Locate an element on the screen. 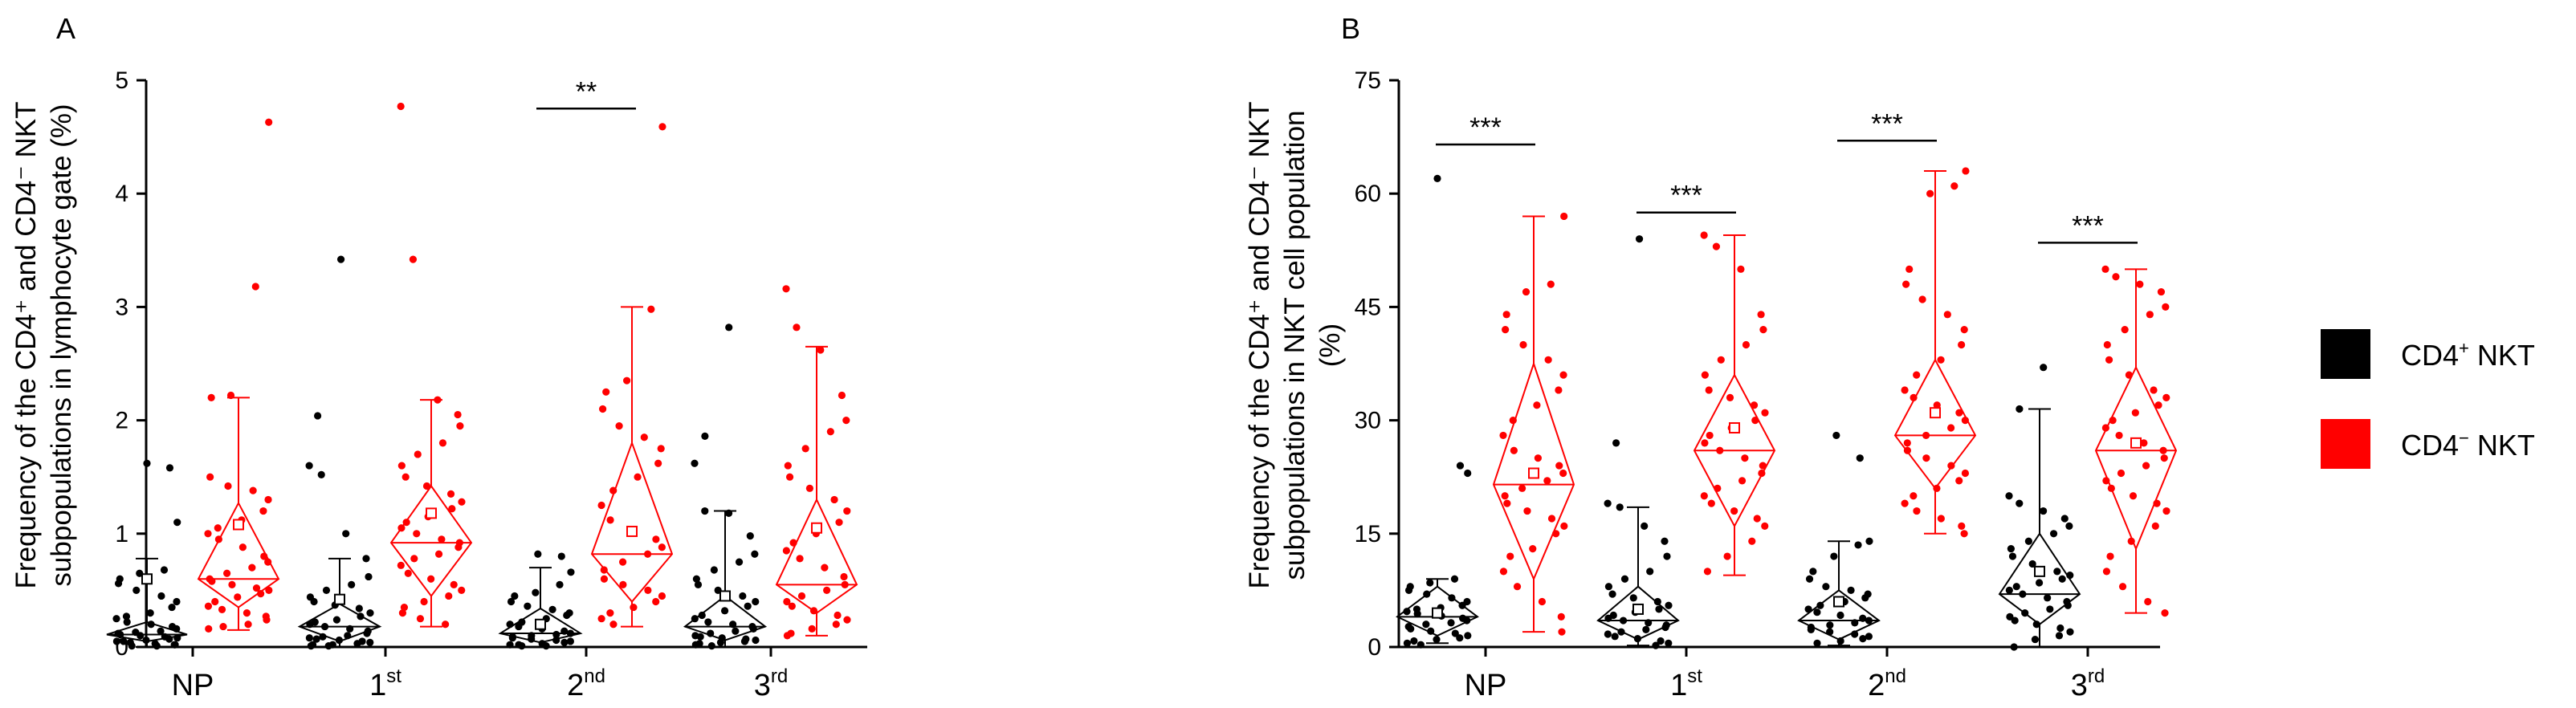 Image resolution: width=2576 pixels, height=708 pixels. y-tick-label: 3 is located at coordinates (121, 307).